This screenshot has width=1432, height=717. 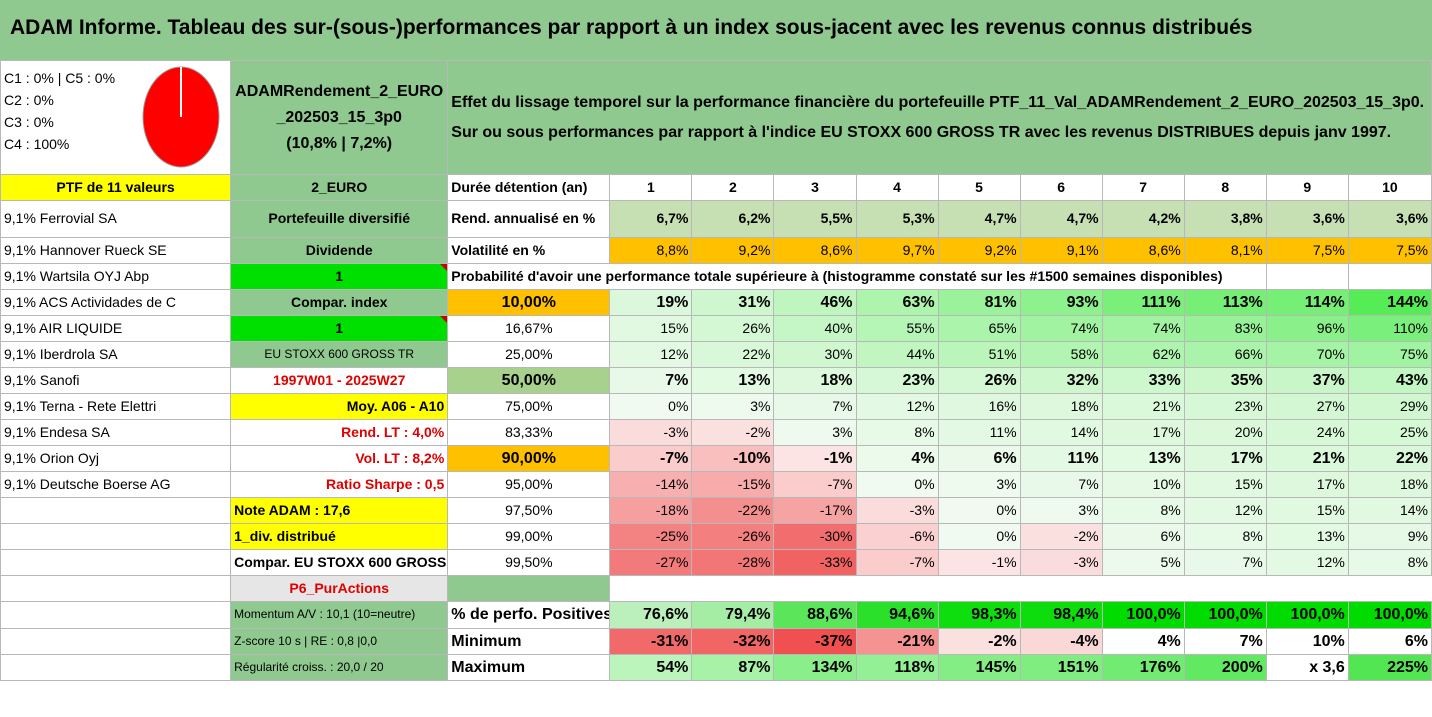 What do you see at coordinates (529, 536) in the screenshot?
I see `probability-threshold: 99,00%` at bounding box center [529, 536].